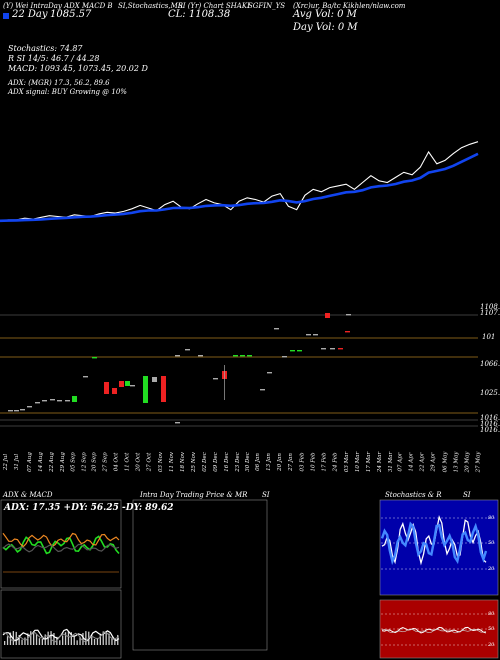  Describe the element at coordinates (325, 27) in the screenshot. I see `day-vol: Day Vol: 0 M` at that location.